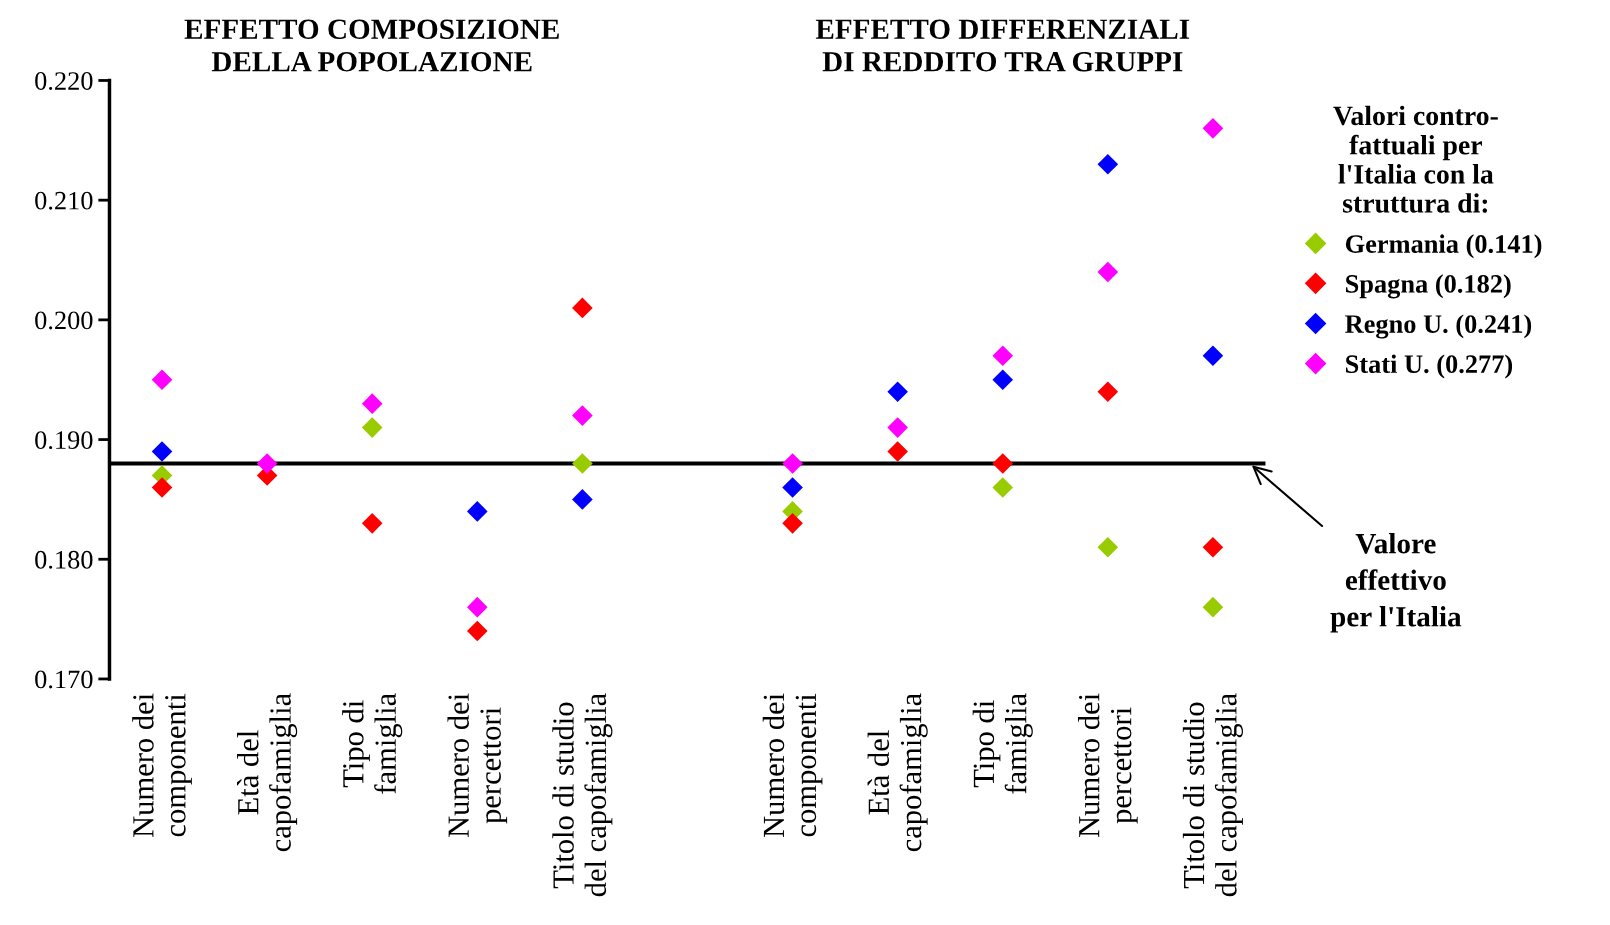  What do you see at coordinates (64, 200) in the screenshot?
I see `y-tick-label: 0.210` at bounding box center [64, 200].